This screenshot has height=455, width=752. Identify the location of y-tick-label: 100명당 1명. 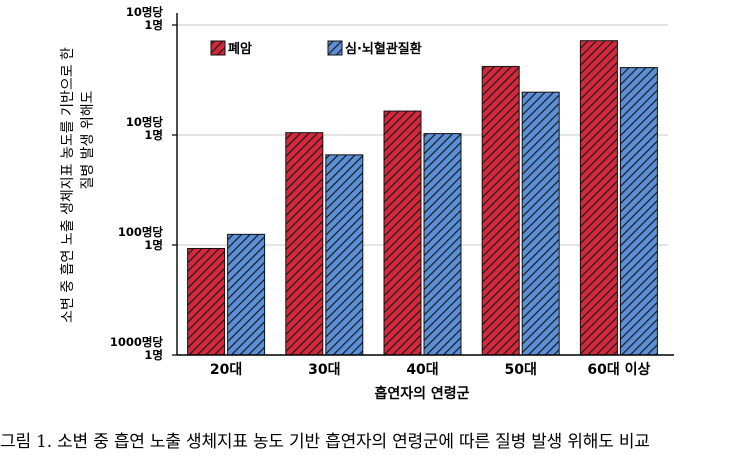
(141, 238).